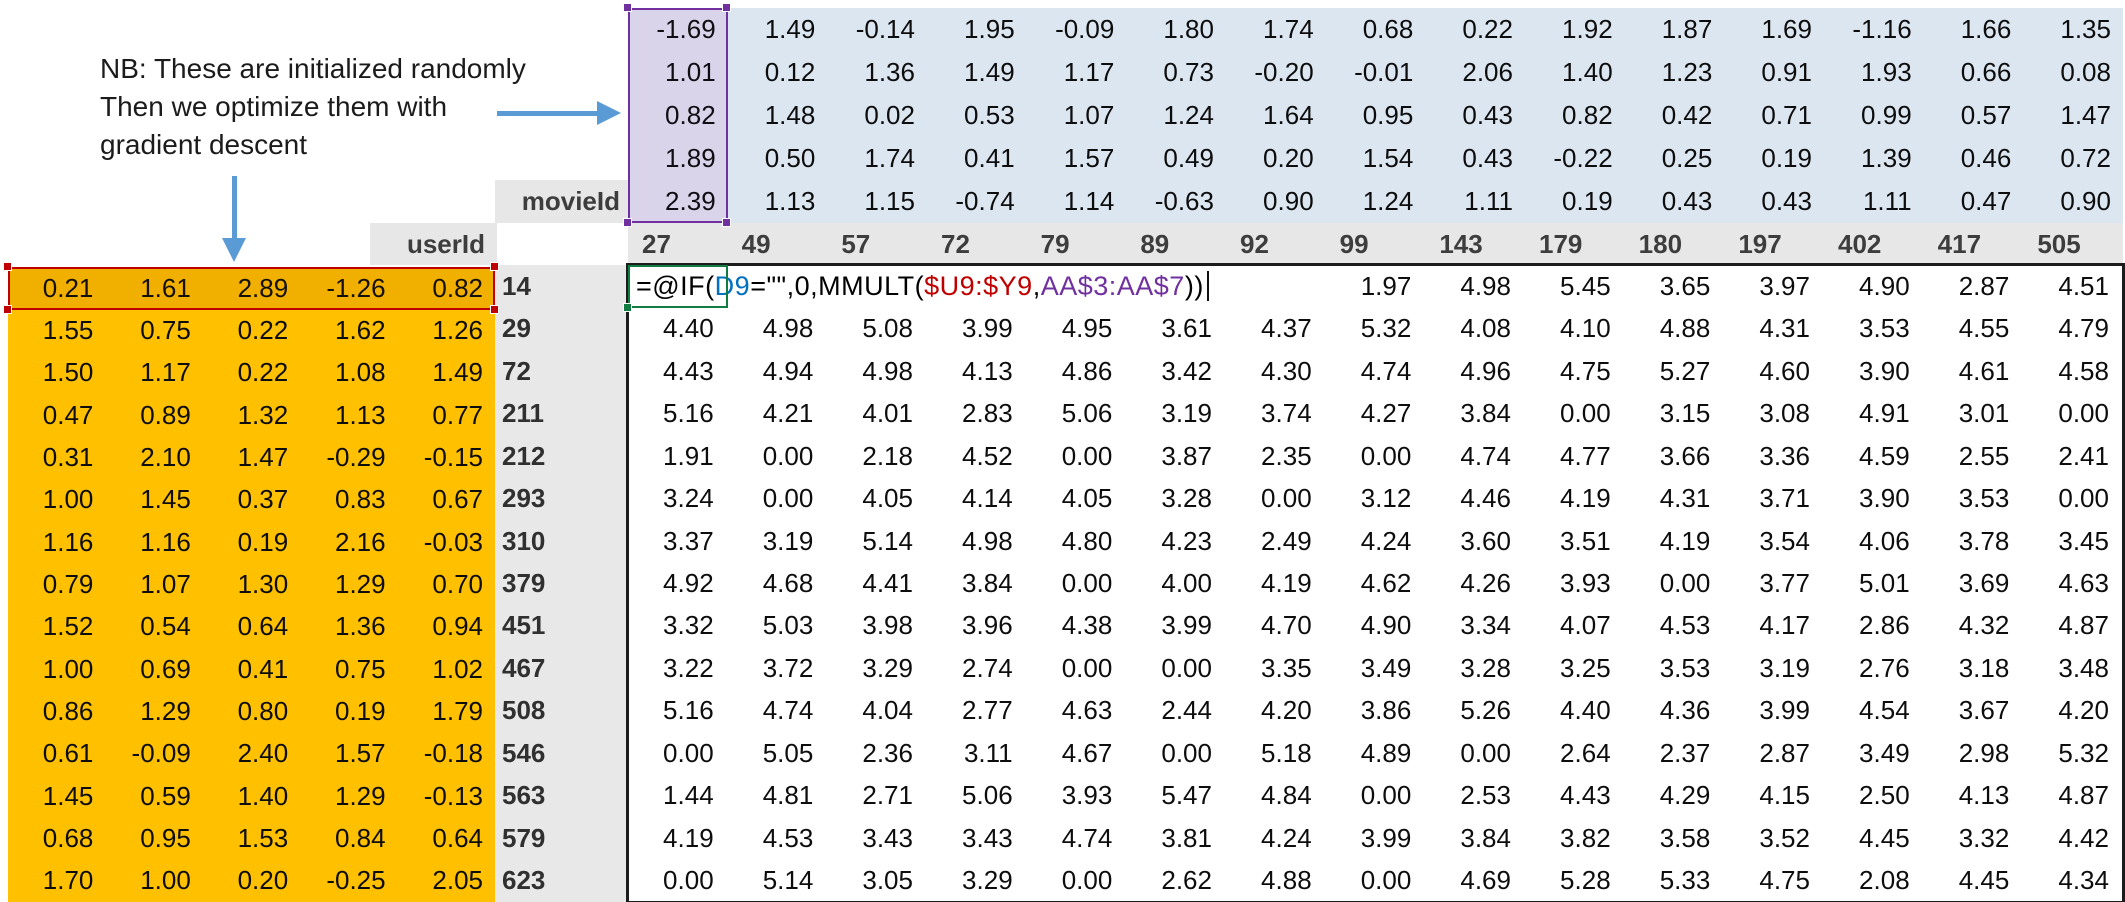 The height and width of the screenshot is (902, 2125). I want to click on user-factor-cell: 1.26, so click(457, 329).